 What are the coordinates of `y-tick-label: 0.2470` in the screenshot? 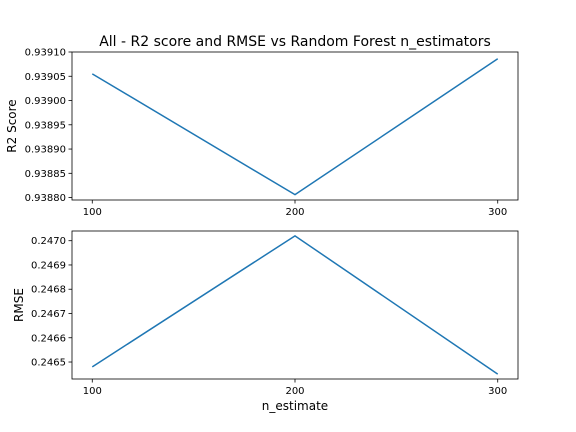 It's located at (48, 241).